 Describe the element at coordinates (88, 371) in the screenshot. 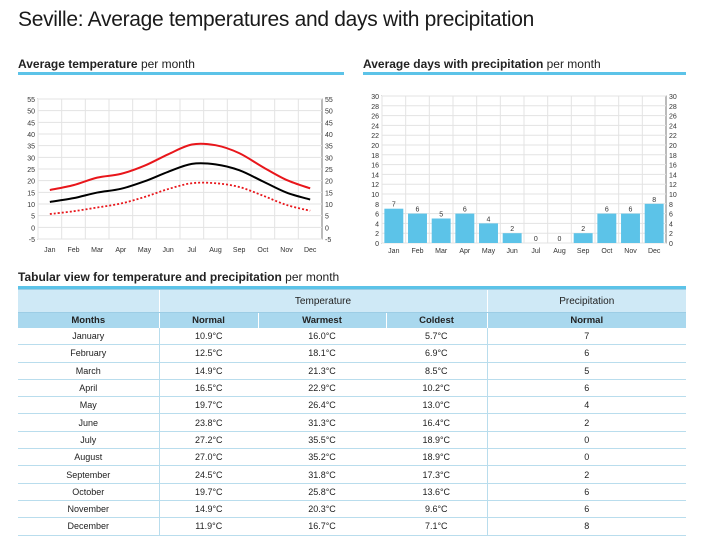

I see `cell-month: March` at that location.